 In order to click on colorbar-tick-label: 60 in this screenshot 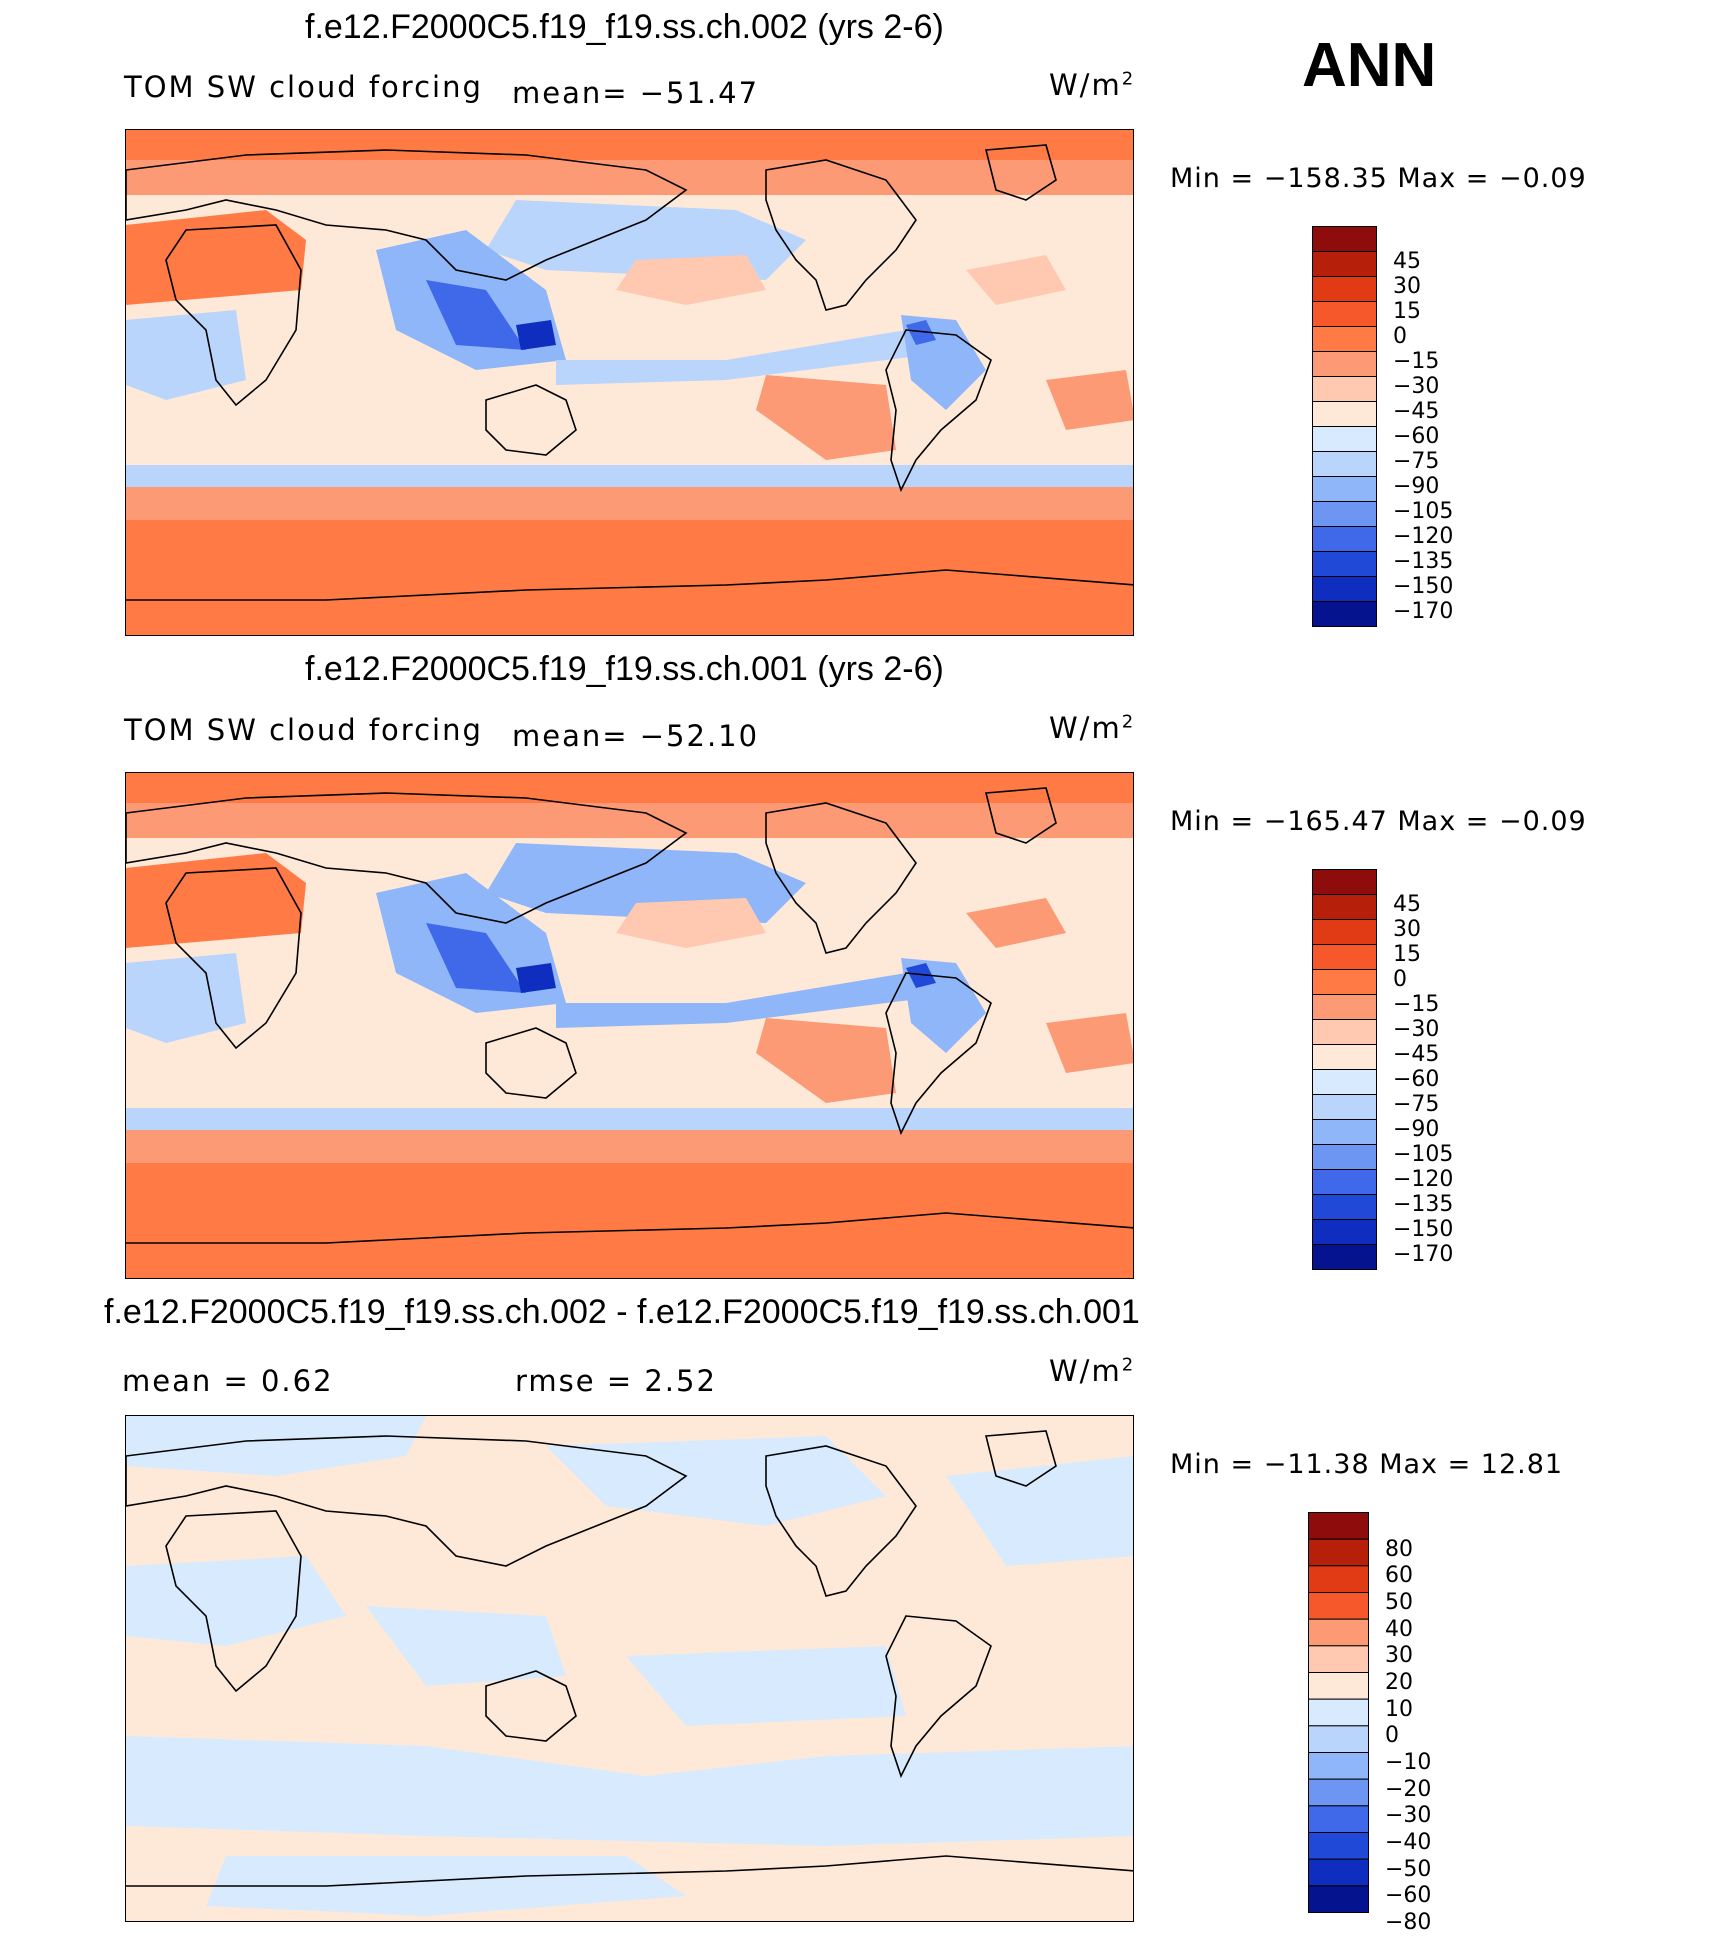, I will do `click(1399, 1576)`.